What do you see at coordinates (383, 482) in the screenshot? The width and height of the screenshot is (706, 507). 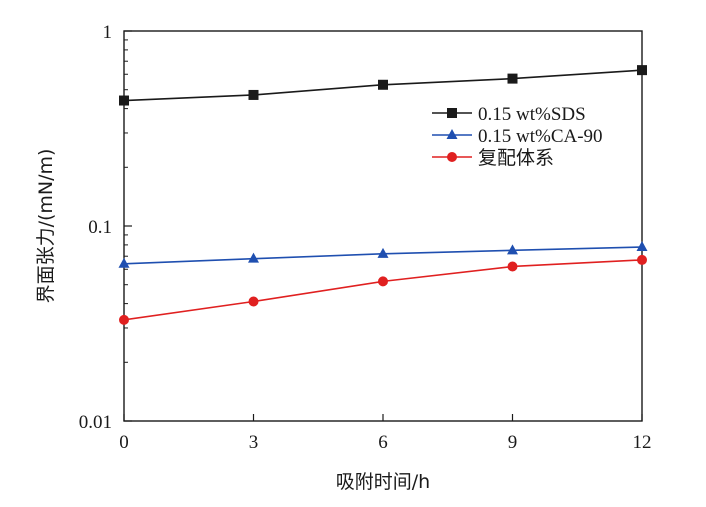 I see `x-axis-title: 吸附时间/h` at bounding box center [383, 482].